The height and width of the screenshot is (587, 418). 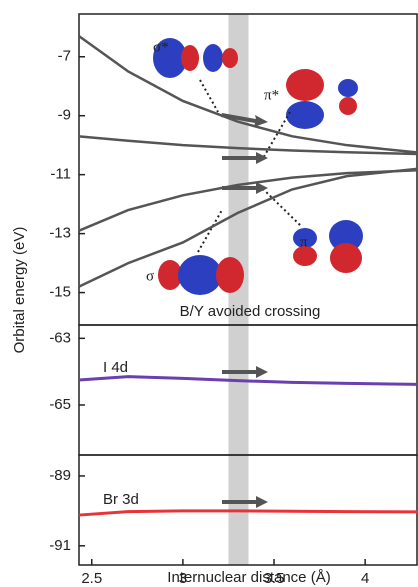 What do you see at coordinates (250, 311) in the screenshot?
I see `annotation: B/Y avoided crossing` at bounding box center [250, 311].